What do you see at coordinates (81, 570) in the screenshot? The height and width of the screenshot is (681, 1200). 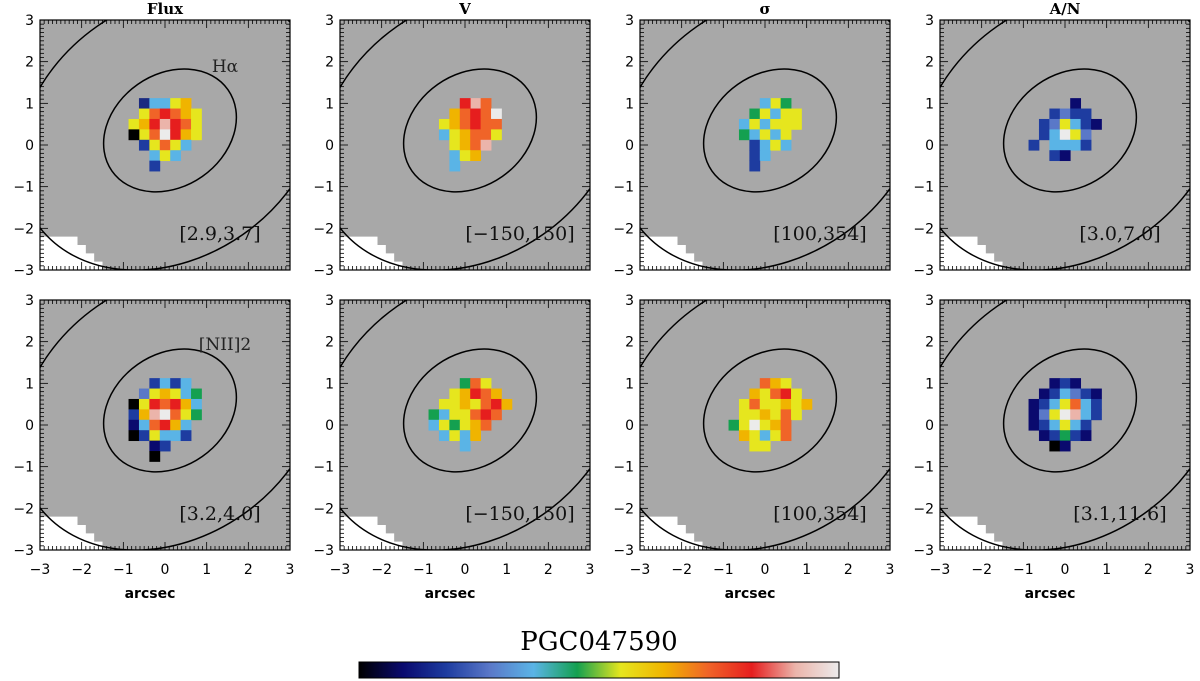 I see `x-tick-label: −2` at bounding box center [81, 570].